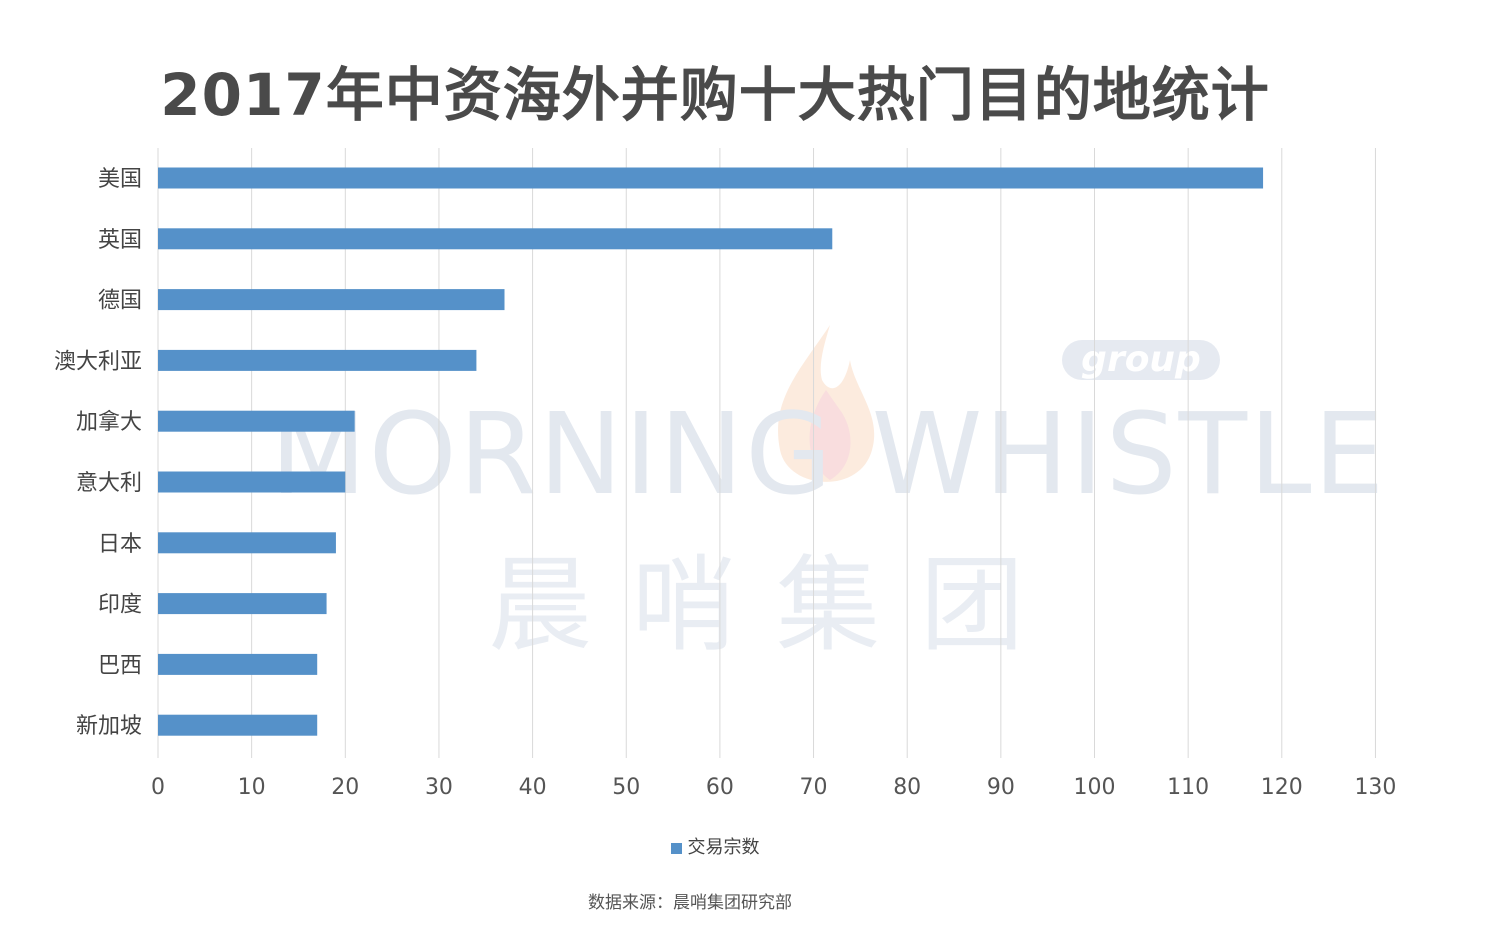 Image resolution: width=1500 pixels, height=951 pixels. Describe the element at coordinates (98, 361) in the screenshot. I see `category-label-4: 澳大利亚` at that location.